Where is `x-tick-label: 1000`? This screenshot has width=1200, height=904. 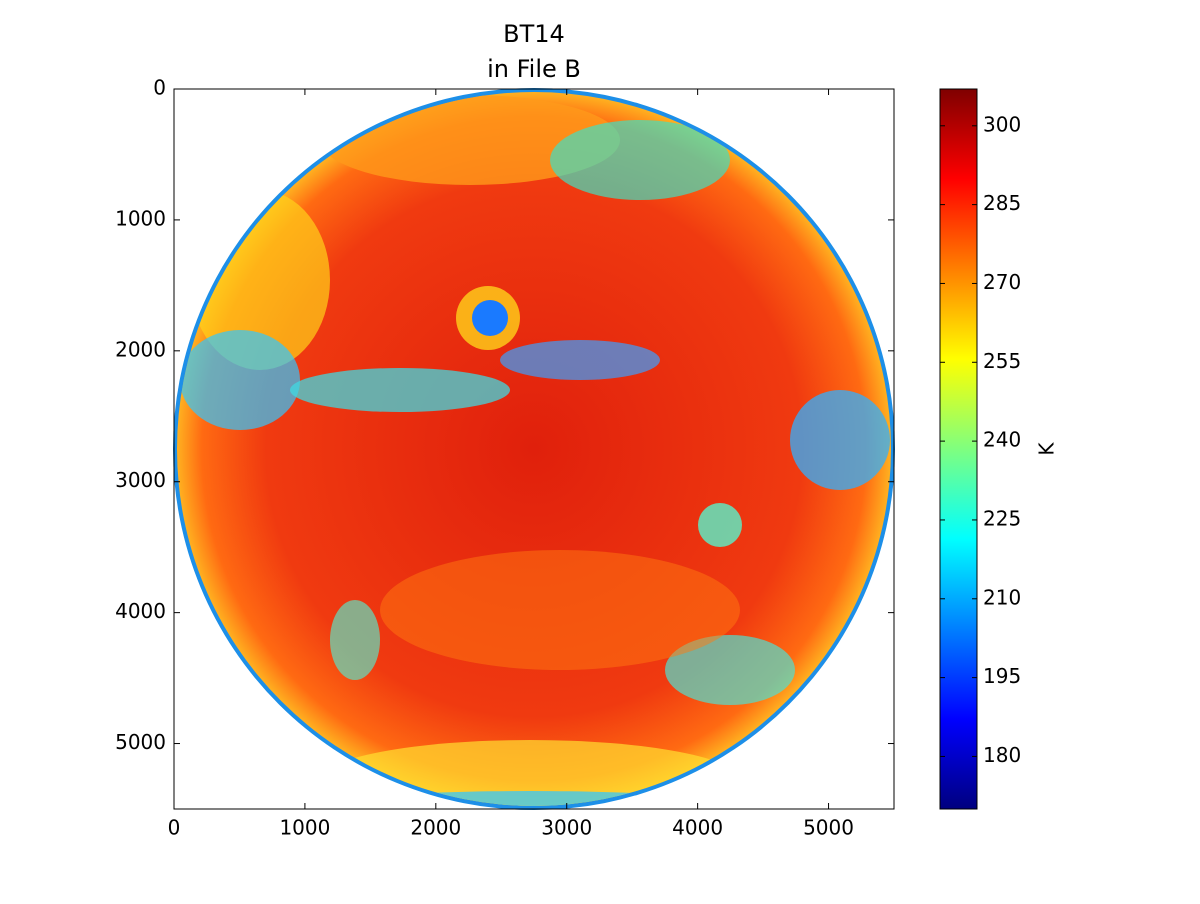
x-tick-label: 1000 is located at coordinates (304, 828).